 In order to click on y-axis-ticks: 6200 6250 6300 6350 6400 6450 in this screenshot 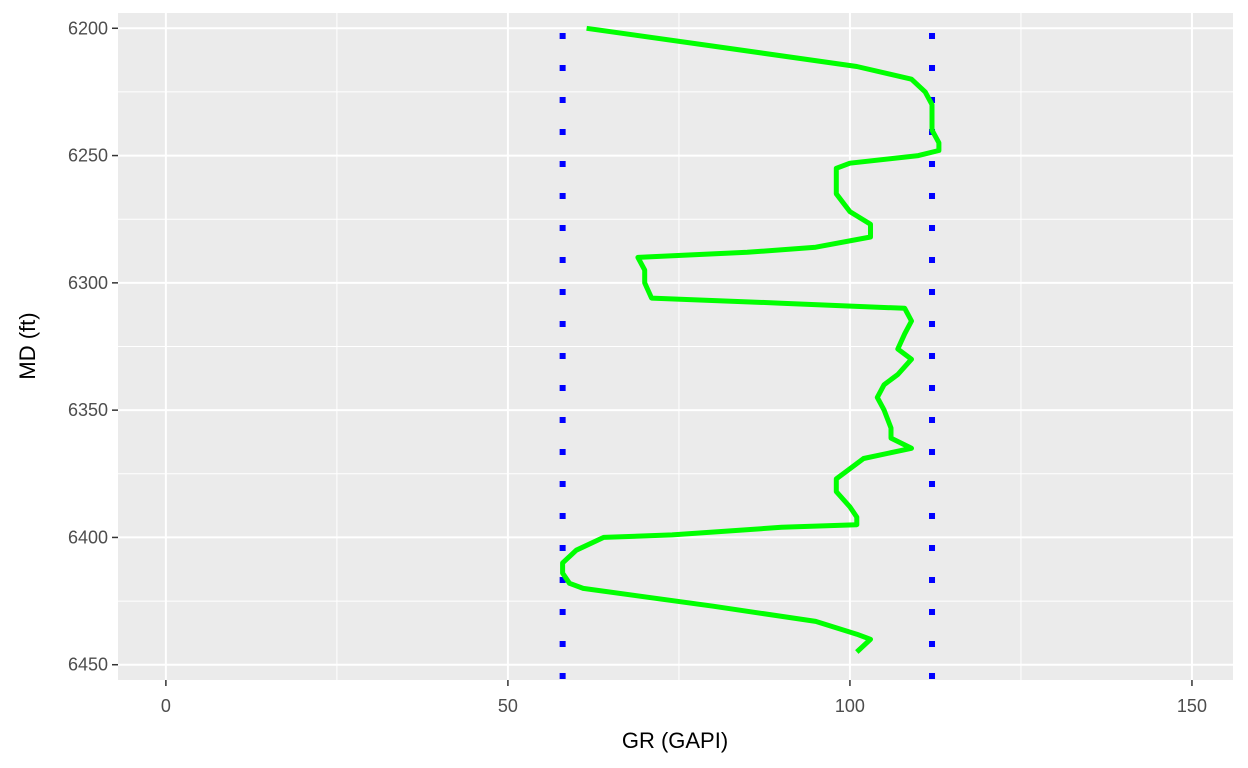, I will do `click(93, 346)`.